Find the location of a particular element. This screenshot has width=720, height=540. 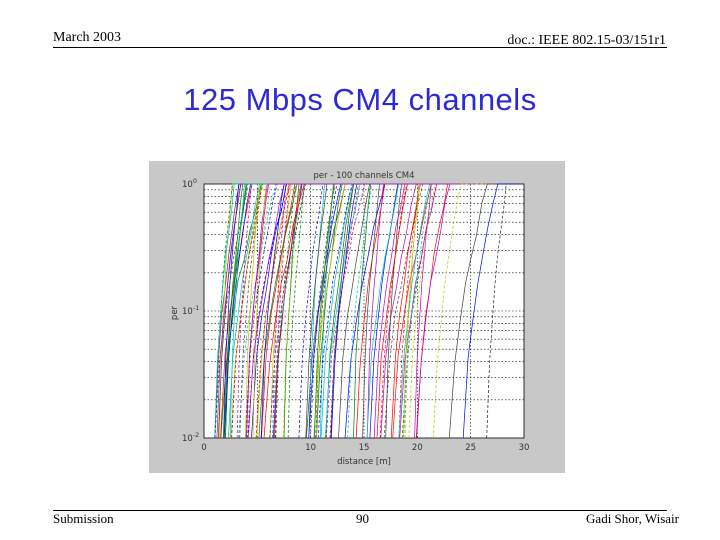

x-tick-label: 10 is located at coordinates (310, 448).